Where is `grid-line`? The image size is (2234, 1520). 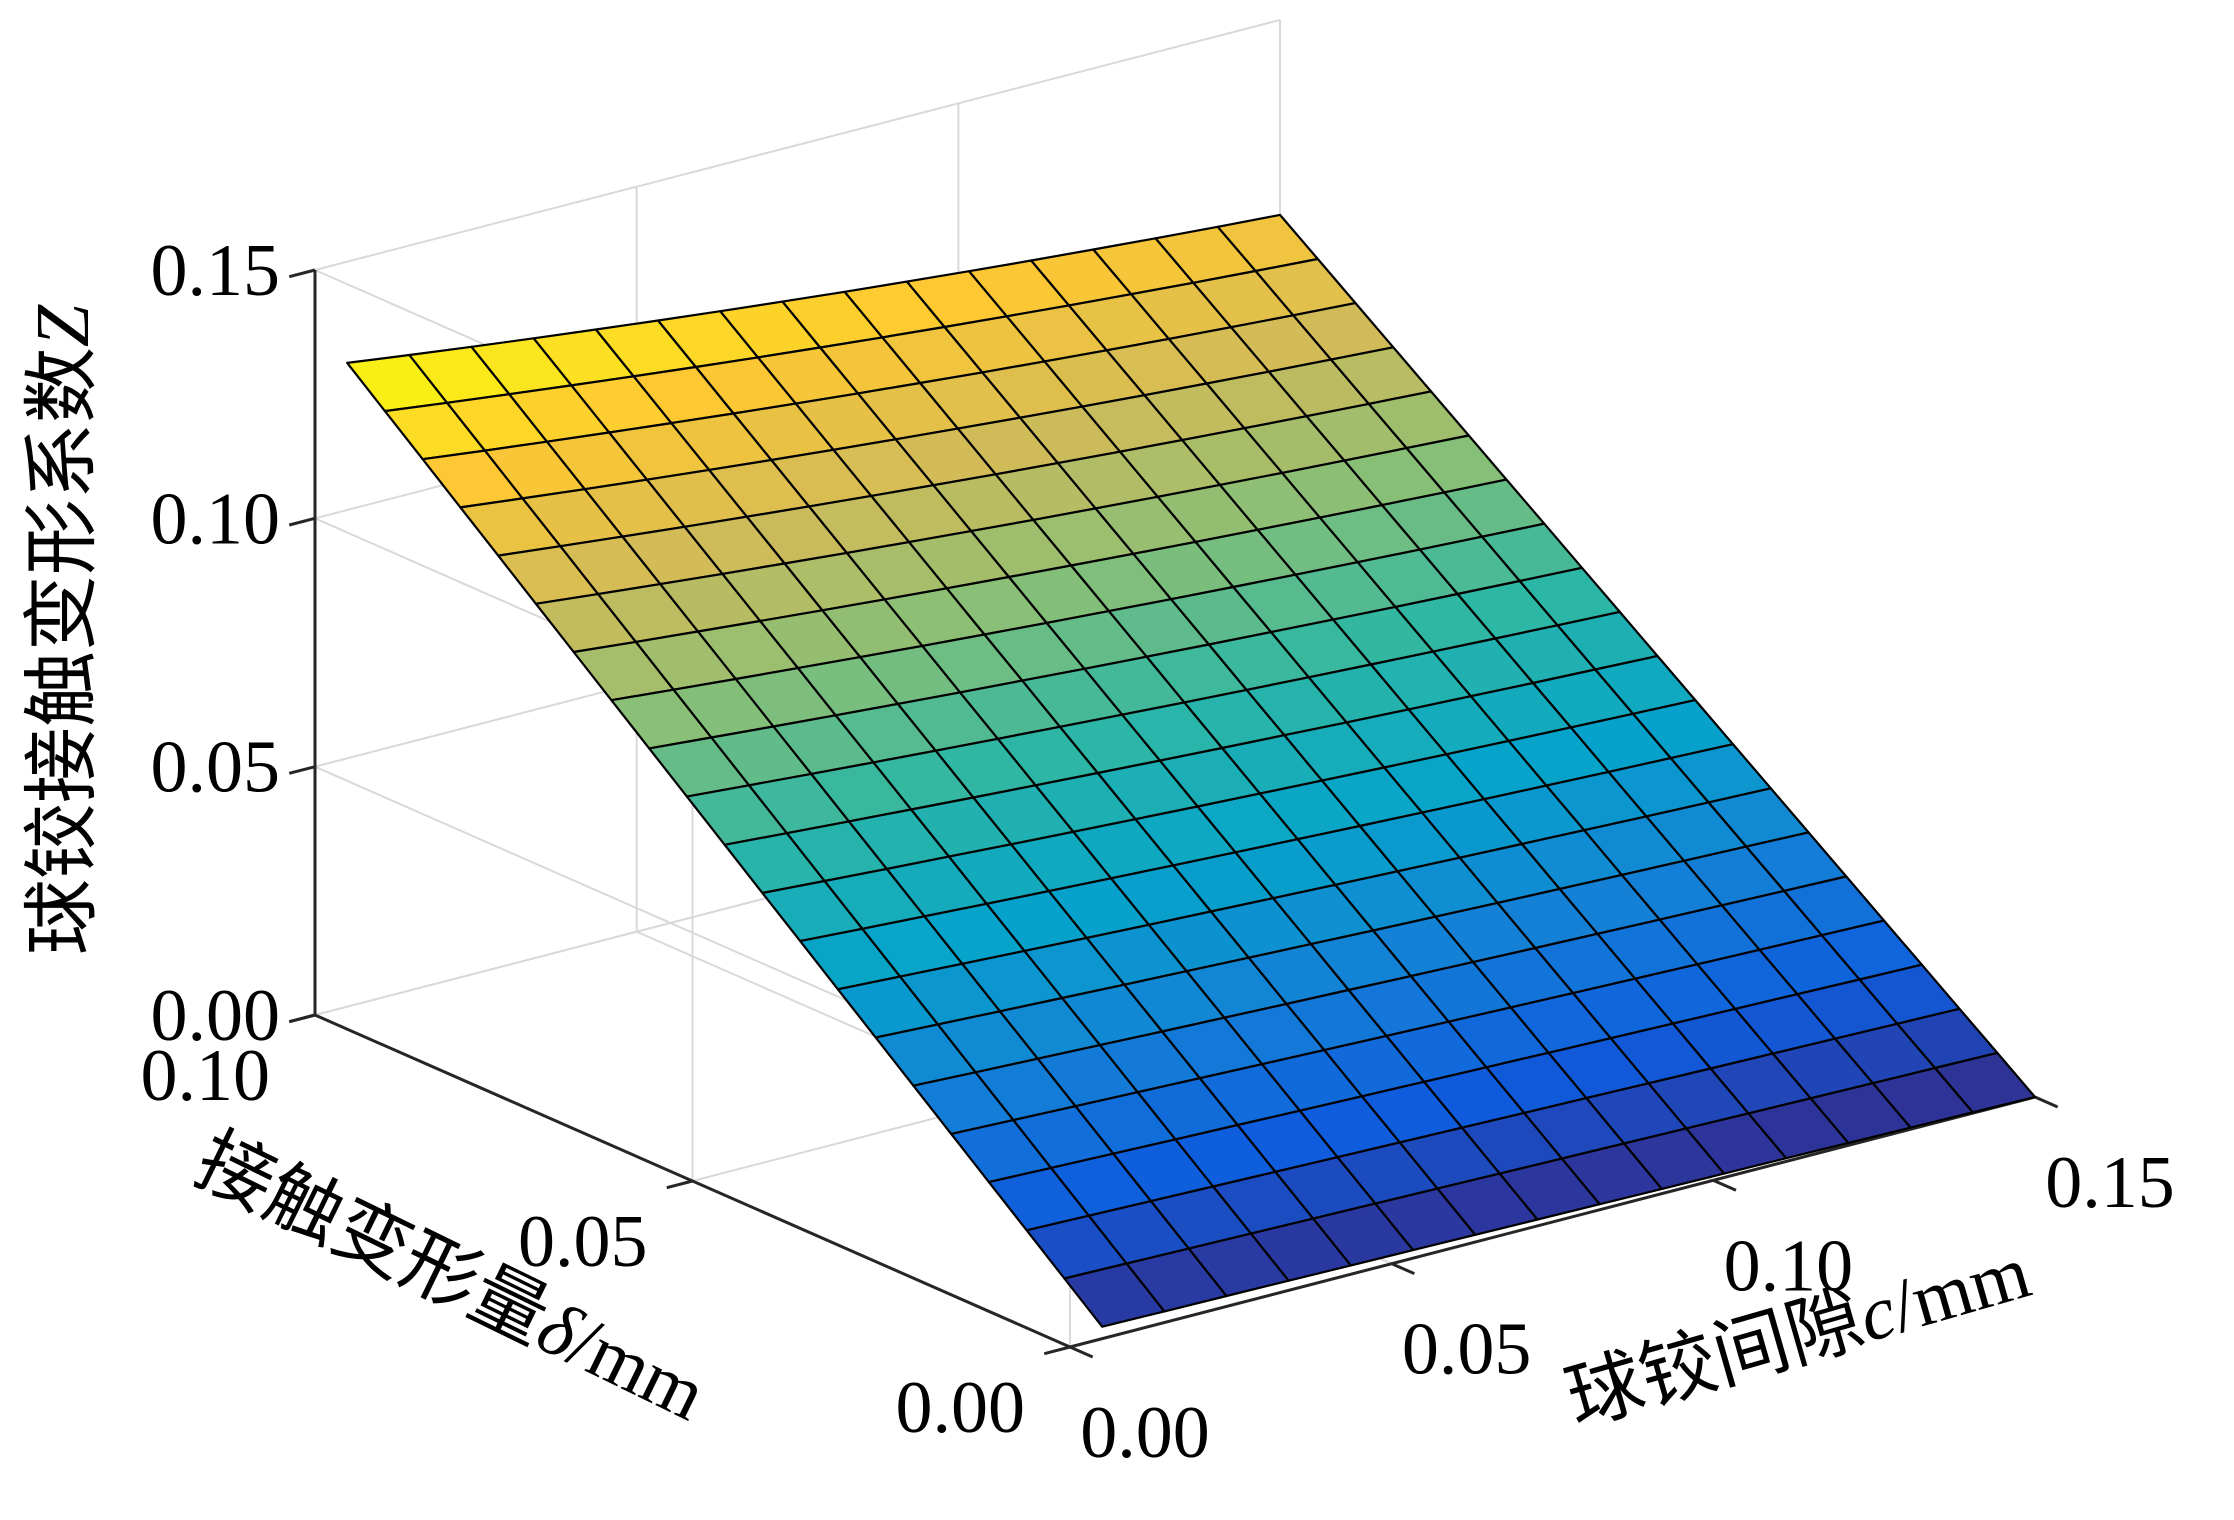
grid-line is located at coordinates (797, 145).